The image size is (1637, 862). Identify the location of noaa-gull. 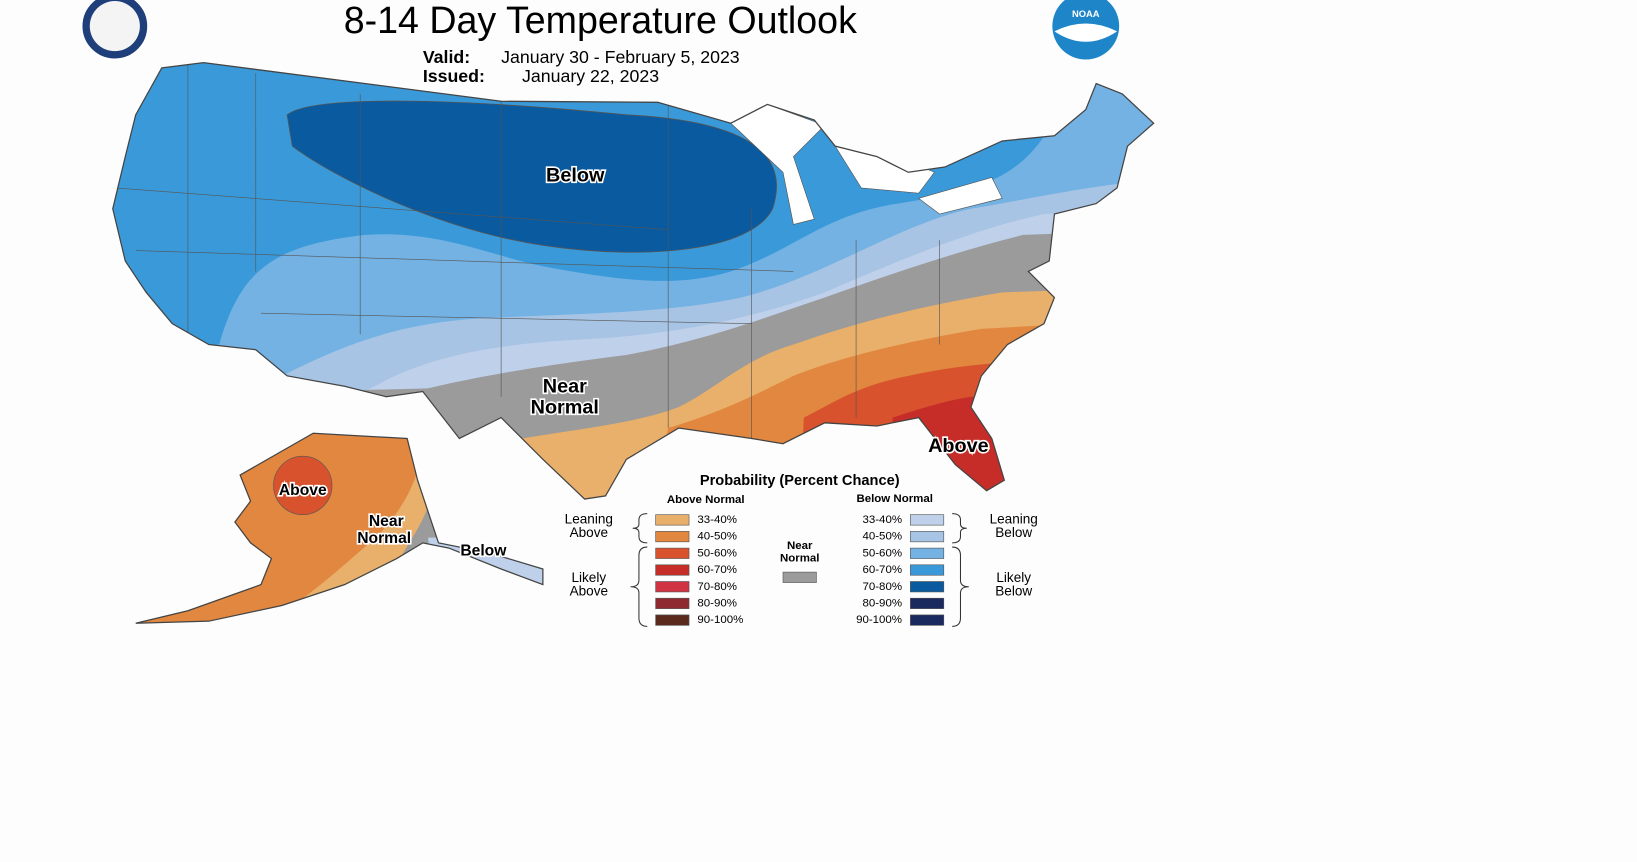
(1086, 32).